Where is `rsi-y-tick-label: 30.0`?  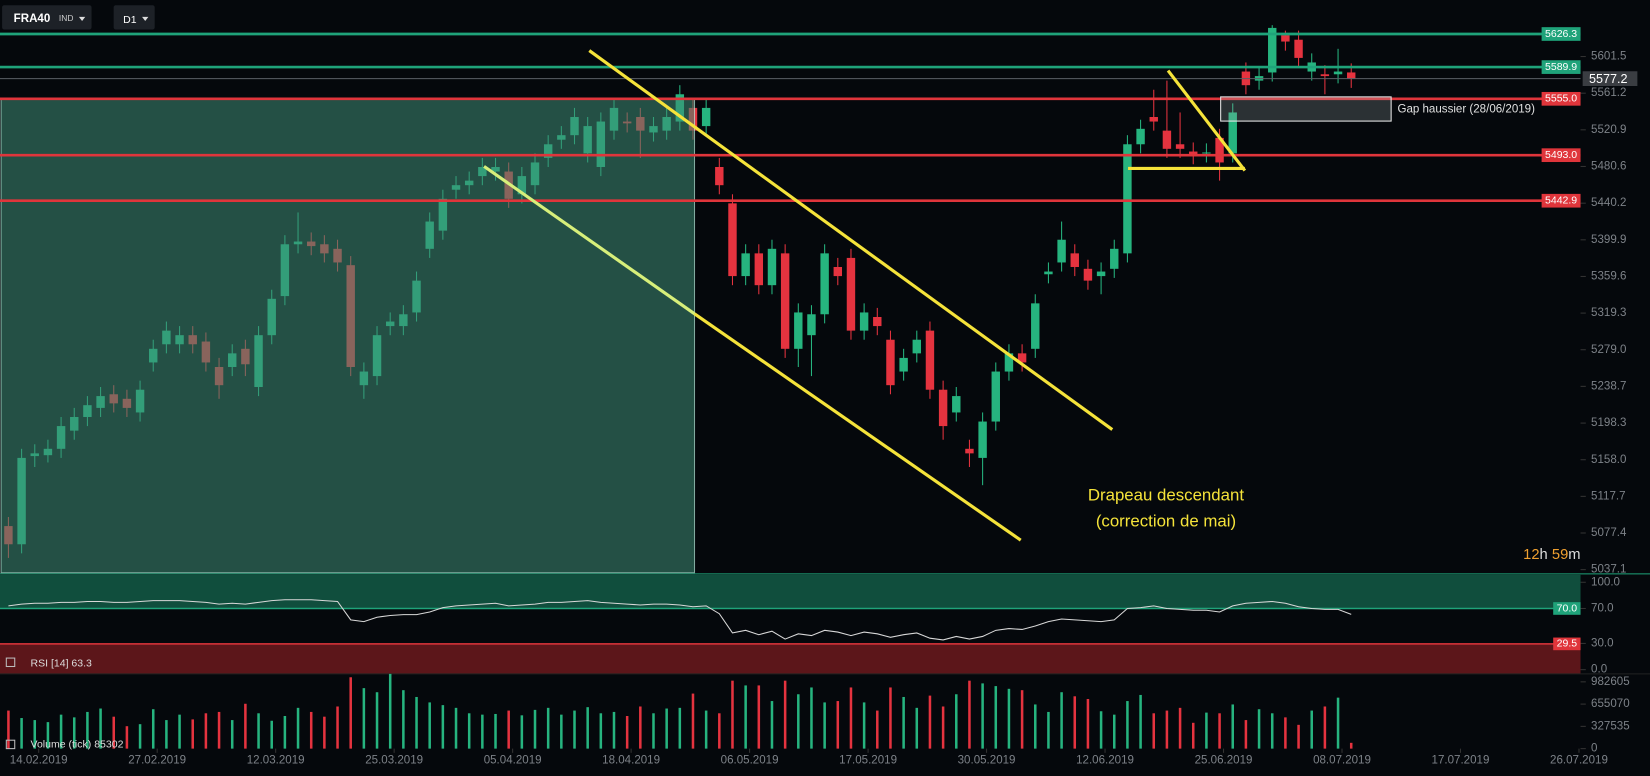 rsi-y-tick-label: 30.0 is located at coordinates (1602, 643).